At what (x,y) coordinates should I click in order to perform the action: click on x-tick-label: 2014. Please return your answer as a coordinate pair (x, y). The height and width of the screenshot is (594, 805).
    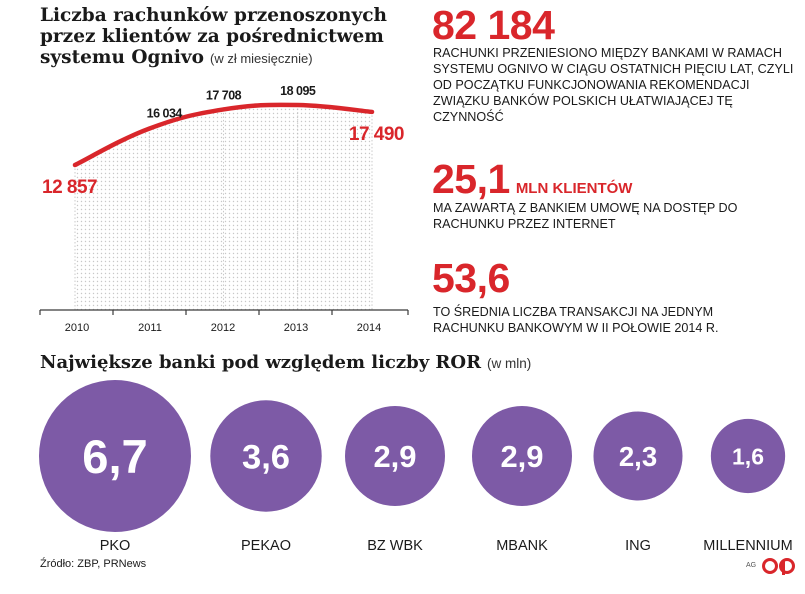
    Looking at the image, I should click on (369, 328).